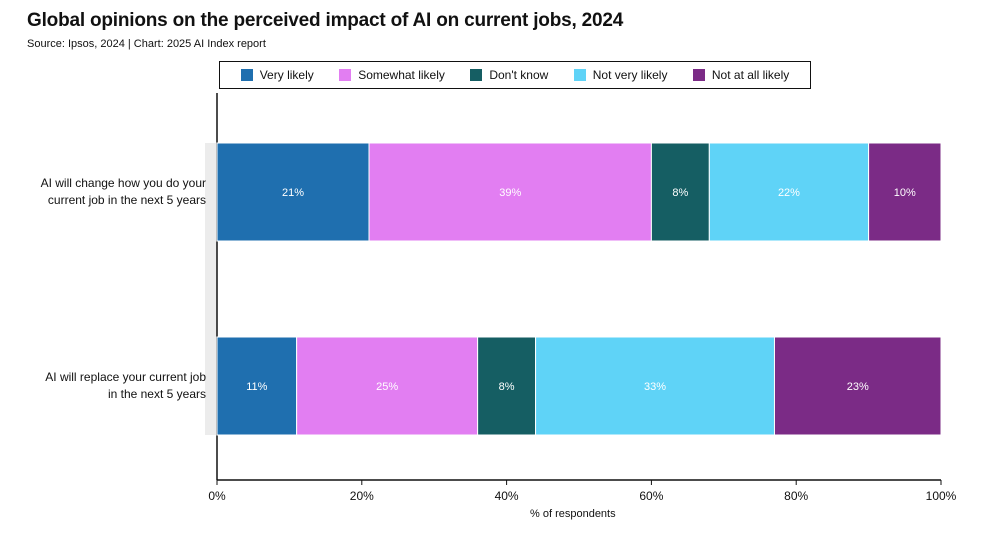  Describe the element at coordinates (651, 496) in the screenshot. I see `x-tick-label: 60%` at that location.